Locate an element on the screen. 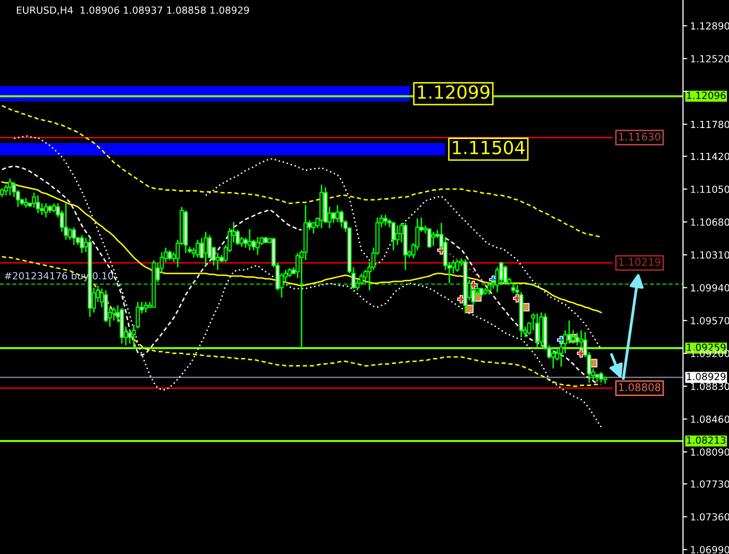  band-label: 1.11504 is located at coordinates (488, 147).